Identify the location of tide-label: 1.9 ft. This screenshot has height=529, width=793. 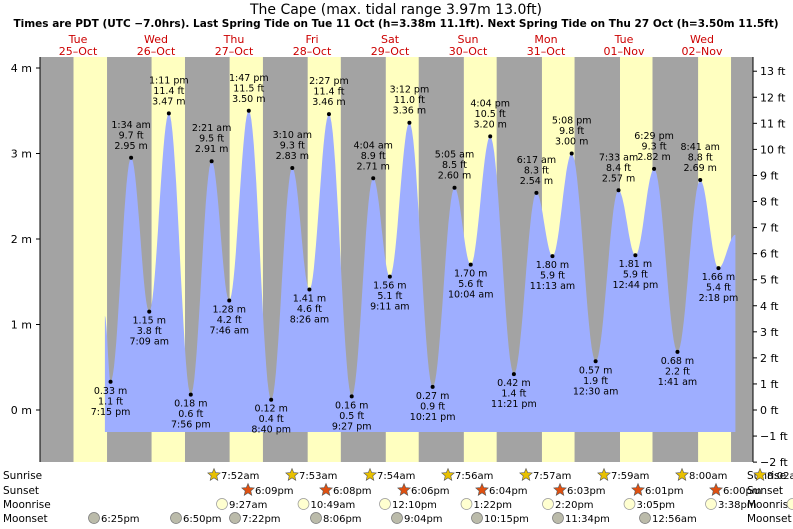
(595, 381).